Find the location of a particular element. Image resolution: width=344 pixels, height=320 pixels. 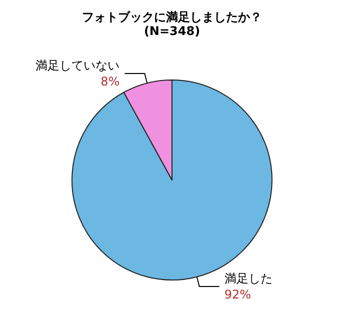

slice-label: 満足していない is located at coordinates (78, 65).